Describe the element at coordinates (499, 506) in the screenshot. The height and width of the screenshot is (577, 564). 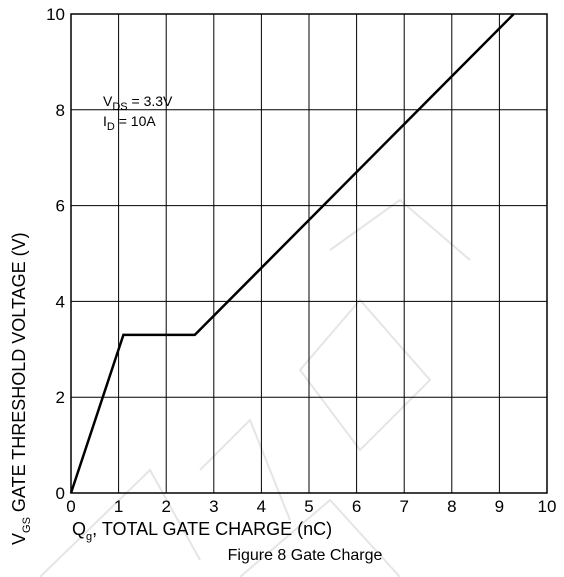
I see `x-tick-label: 9` at that location.